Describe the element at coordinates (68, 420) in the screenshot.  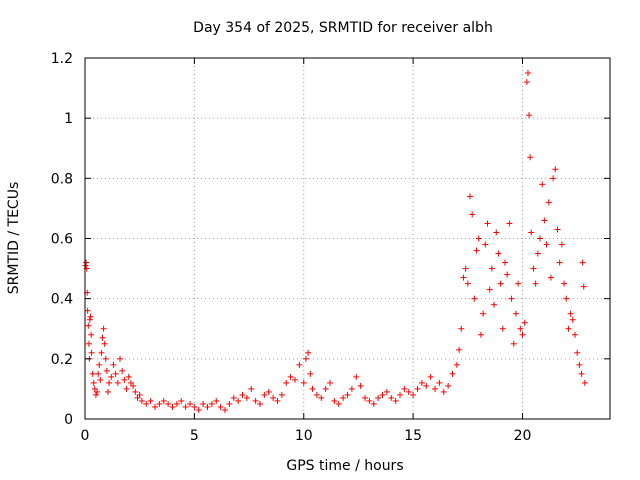
I see `y-tick-label: 0` at that location.